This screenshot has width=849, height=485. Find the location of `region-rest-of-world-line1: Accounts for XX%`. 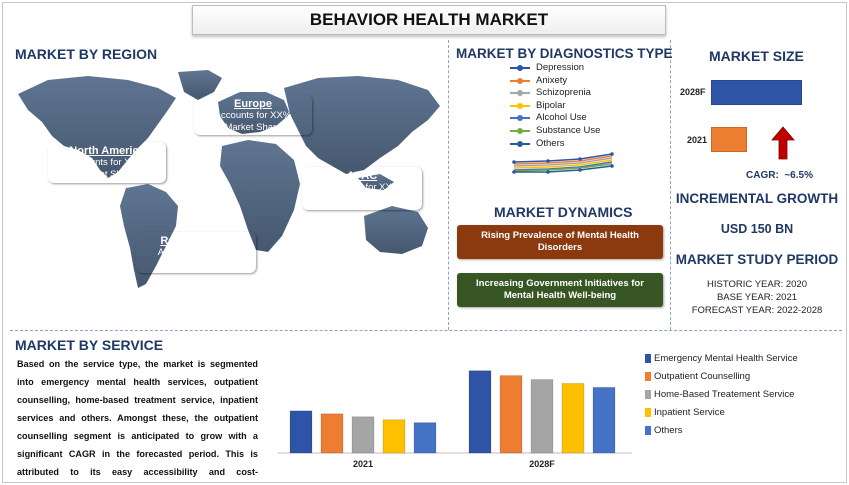

region-rest-of-world-line1: Accounts for XX% is located at coordinates (196, 252).